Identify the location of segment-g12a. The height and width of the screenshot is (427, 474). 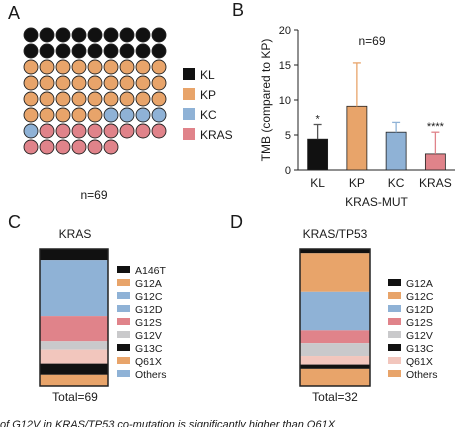
(74, 255).